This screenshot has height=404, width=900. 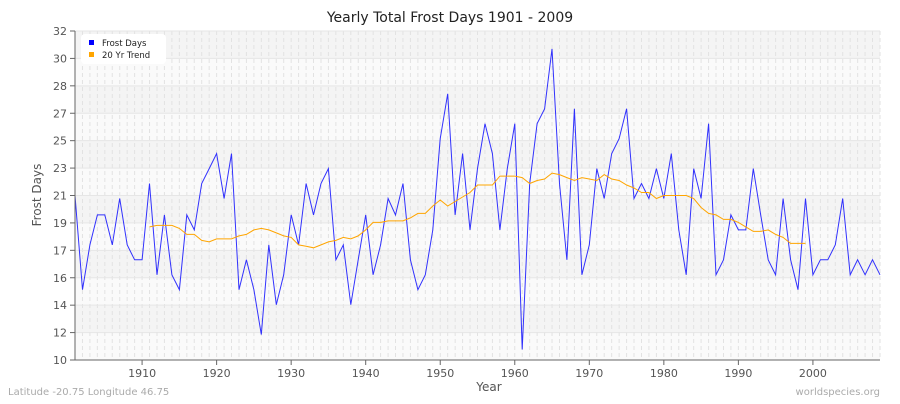 I want to click on y-tick-label: 27, so click(x=60, y=113).